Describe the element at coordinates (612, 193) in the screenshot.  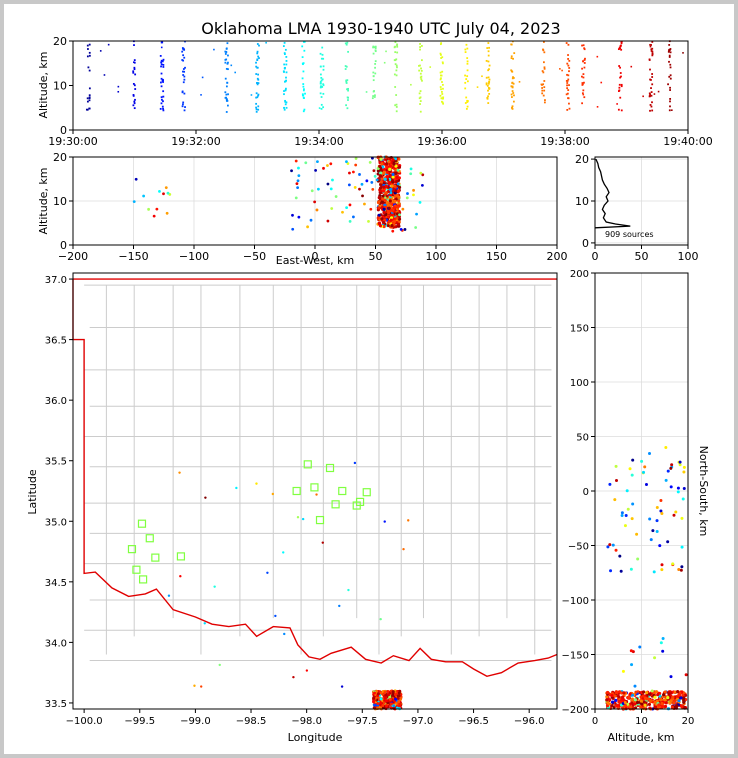
I see `histogram-profile-line` at that location.